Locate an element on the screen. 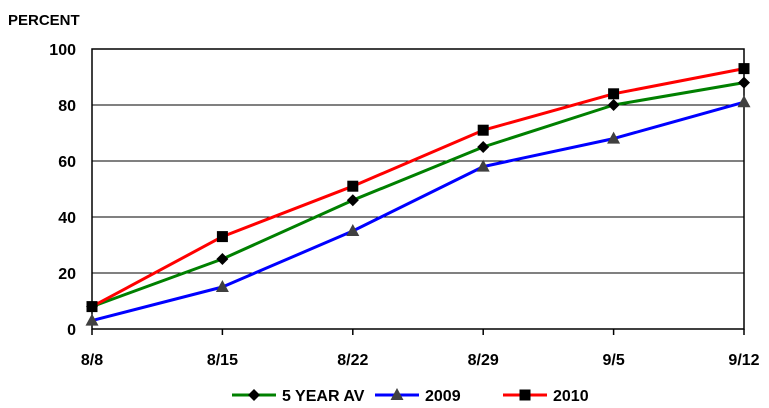  legend-item: 2009 is located at coordinates (418, 396).